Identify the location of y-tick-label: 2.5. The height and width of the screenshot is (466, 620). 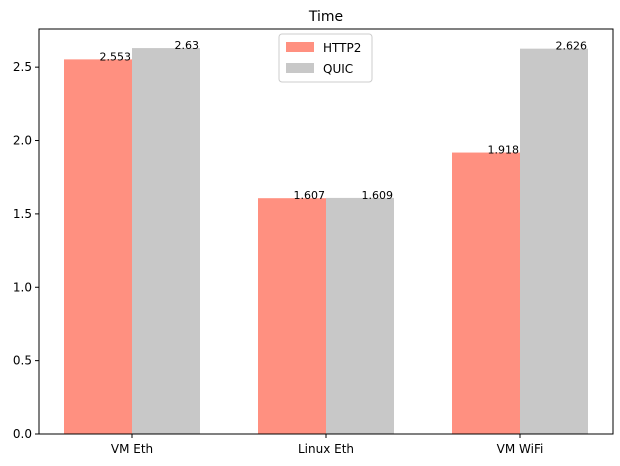
(22, 67).